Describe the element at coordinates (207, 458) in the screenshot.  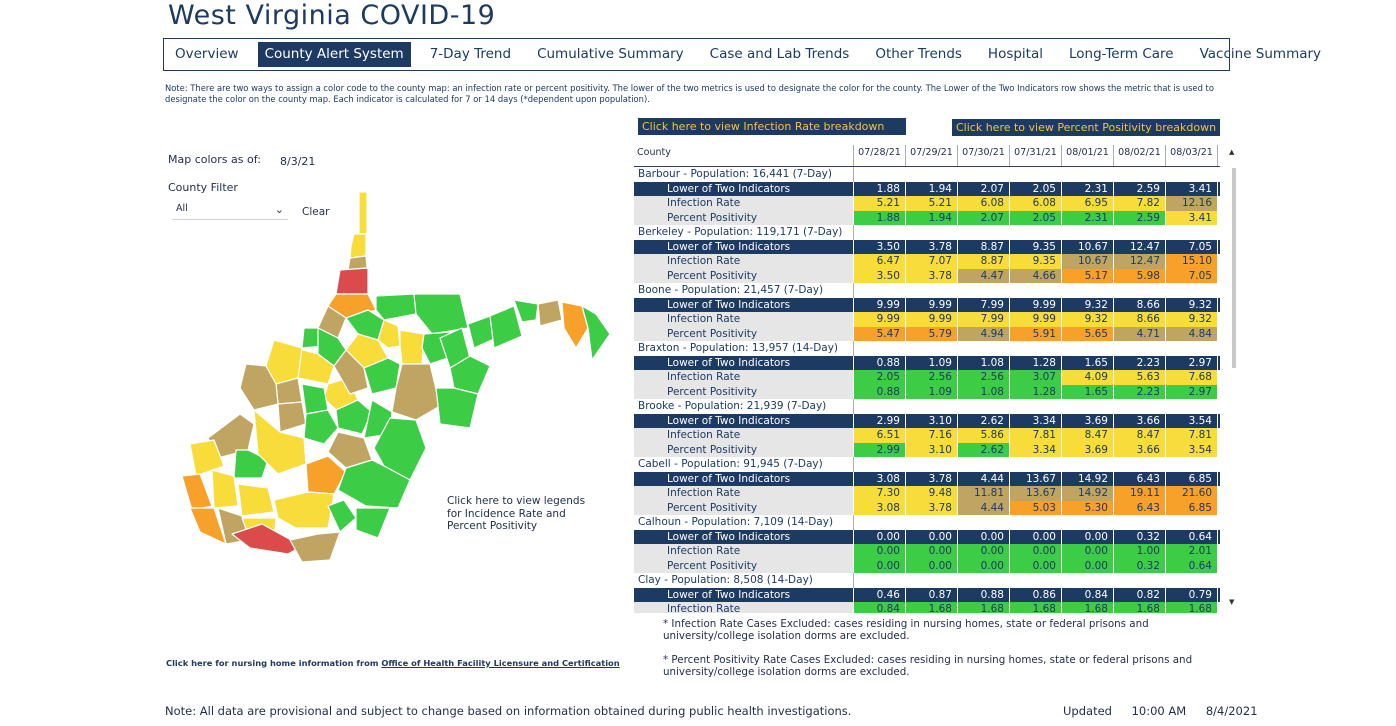
I see `map-county-cabell` at that location.